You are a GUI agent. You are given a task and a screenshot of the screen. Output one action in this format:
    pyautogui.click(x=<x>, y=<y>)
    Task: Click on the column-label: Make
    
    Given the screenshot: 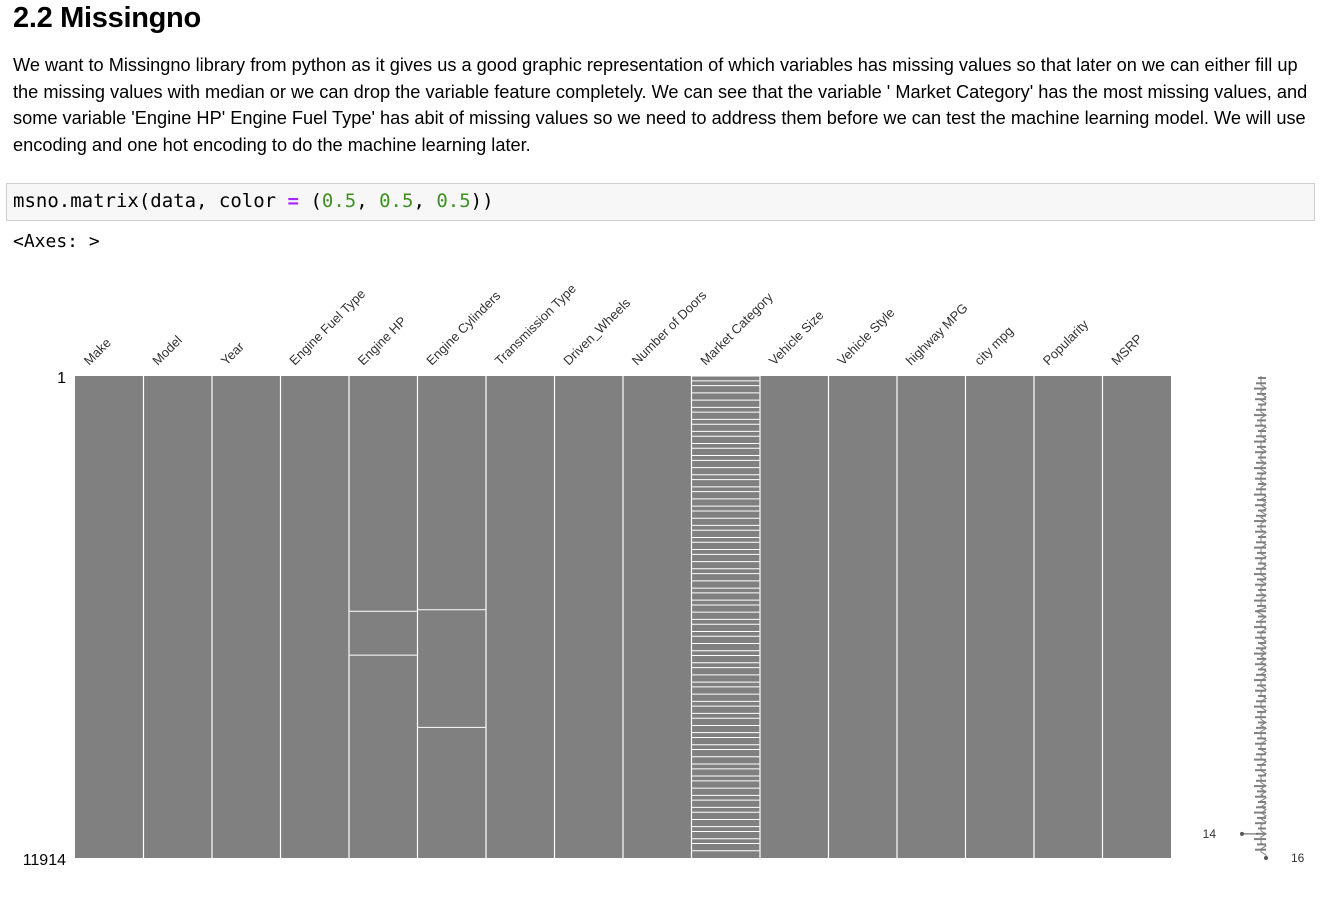 What is the action you would take?
    pyautogui.click(x=97, y=351)
    